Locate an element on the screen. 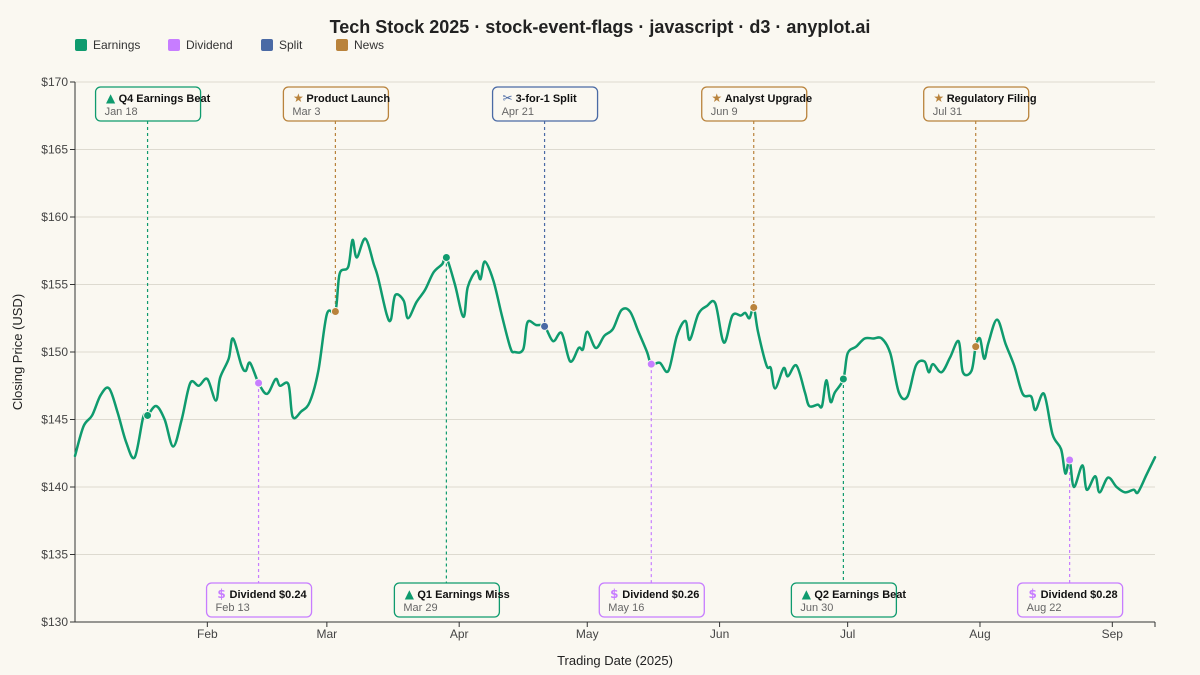  x-tick-label: Jun is located at coordinates (719, 634).